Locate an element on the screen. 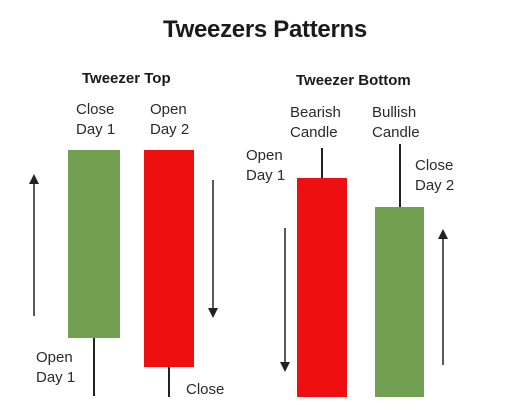 The image size is (530, 404). label-close-top: Close is located at coordinates (205, 389).